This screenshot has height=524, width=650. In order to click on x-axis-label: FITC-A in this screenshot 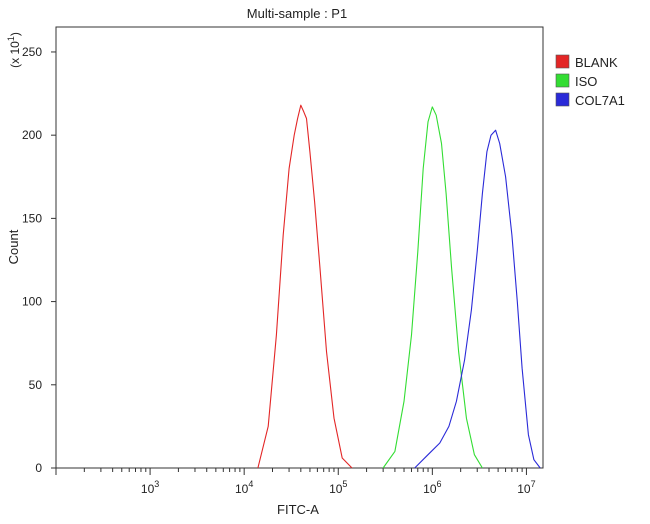, I will do `click(298, 509)`.